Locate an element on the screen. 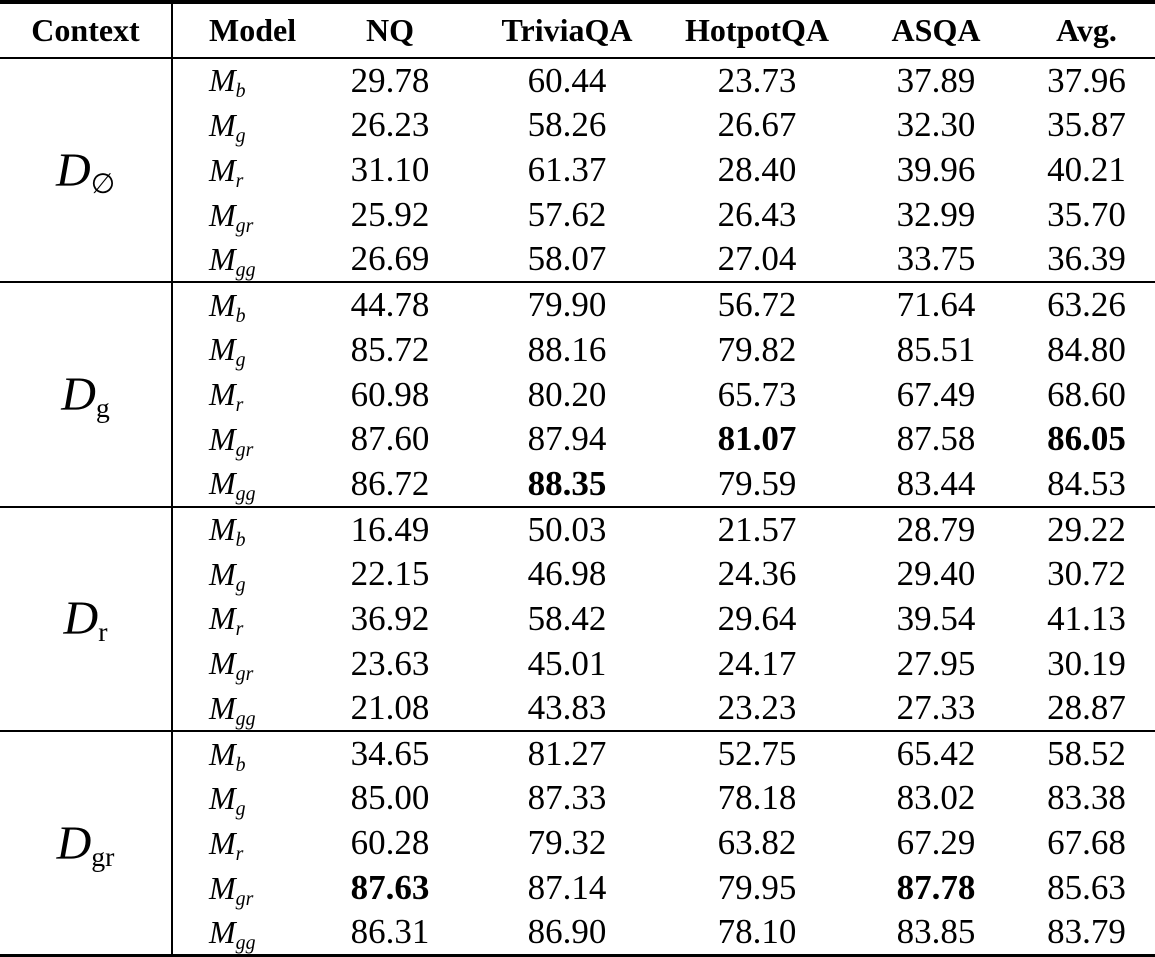  value-cell: 60.28 is located at coordinates (390, 843).